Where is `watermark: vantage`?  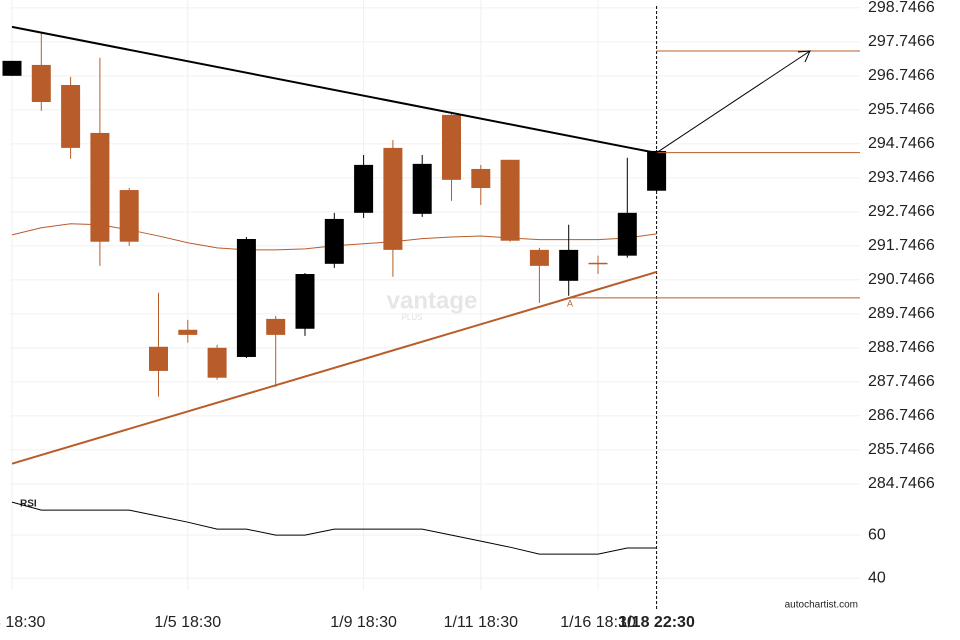
watermark: vantage is located at coordinates (432, 300).